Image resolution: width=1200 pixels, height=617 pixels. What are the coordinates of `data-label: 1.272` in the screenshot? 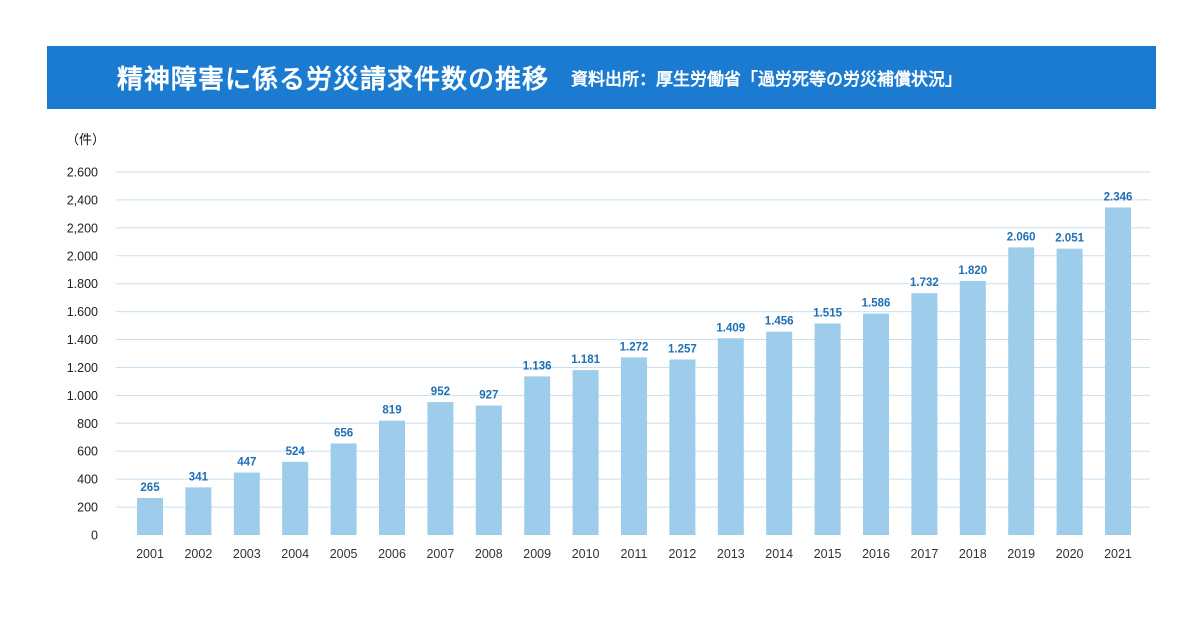 It's located at (634, 347).